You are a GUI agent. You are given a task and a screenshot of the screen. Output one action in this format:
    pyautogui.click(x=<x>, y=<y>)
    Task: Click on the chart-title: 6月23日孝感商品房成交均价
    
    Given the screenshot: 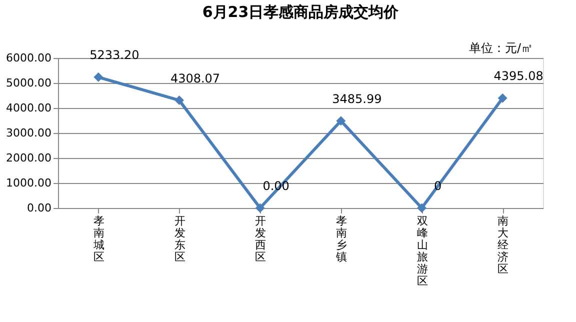 What is the action you would take?
    pyautogui.click(x=301, y=12)
    